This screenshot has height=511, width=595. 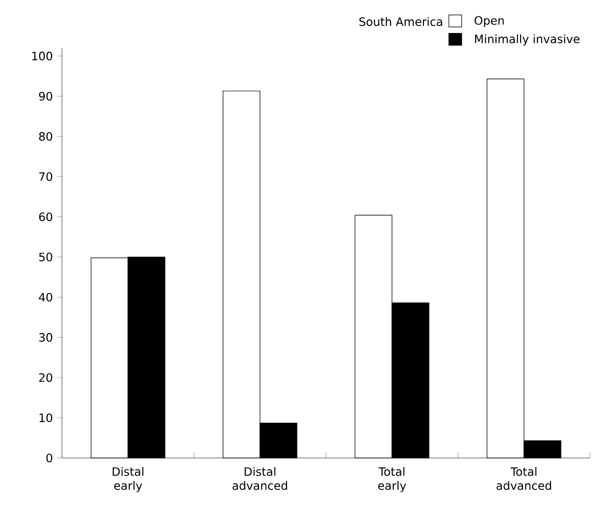 I want to click on y-tick-label: 100, so click(x=42, y=56).